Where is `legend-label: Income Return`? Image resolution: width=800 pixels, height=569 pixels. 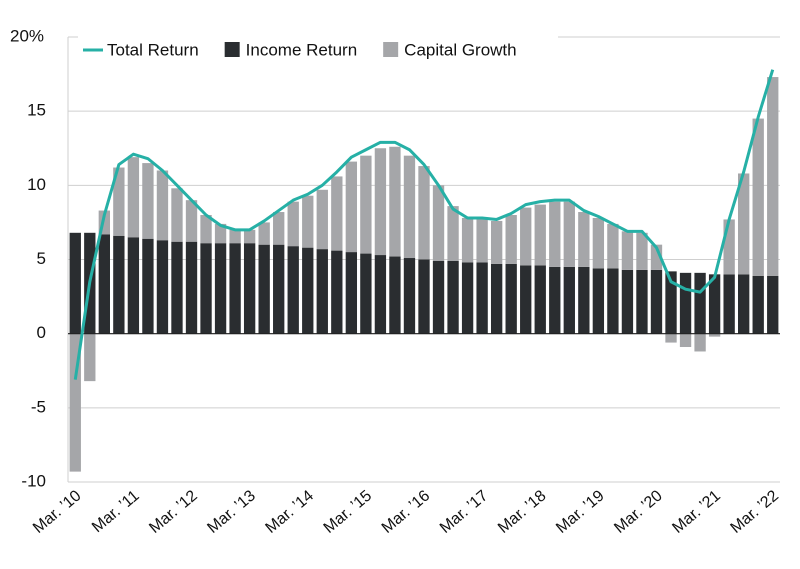 legend-label: Income Return is located at coordinates (302, 49).